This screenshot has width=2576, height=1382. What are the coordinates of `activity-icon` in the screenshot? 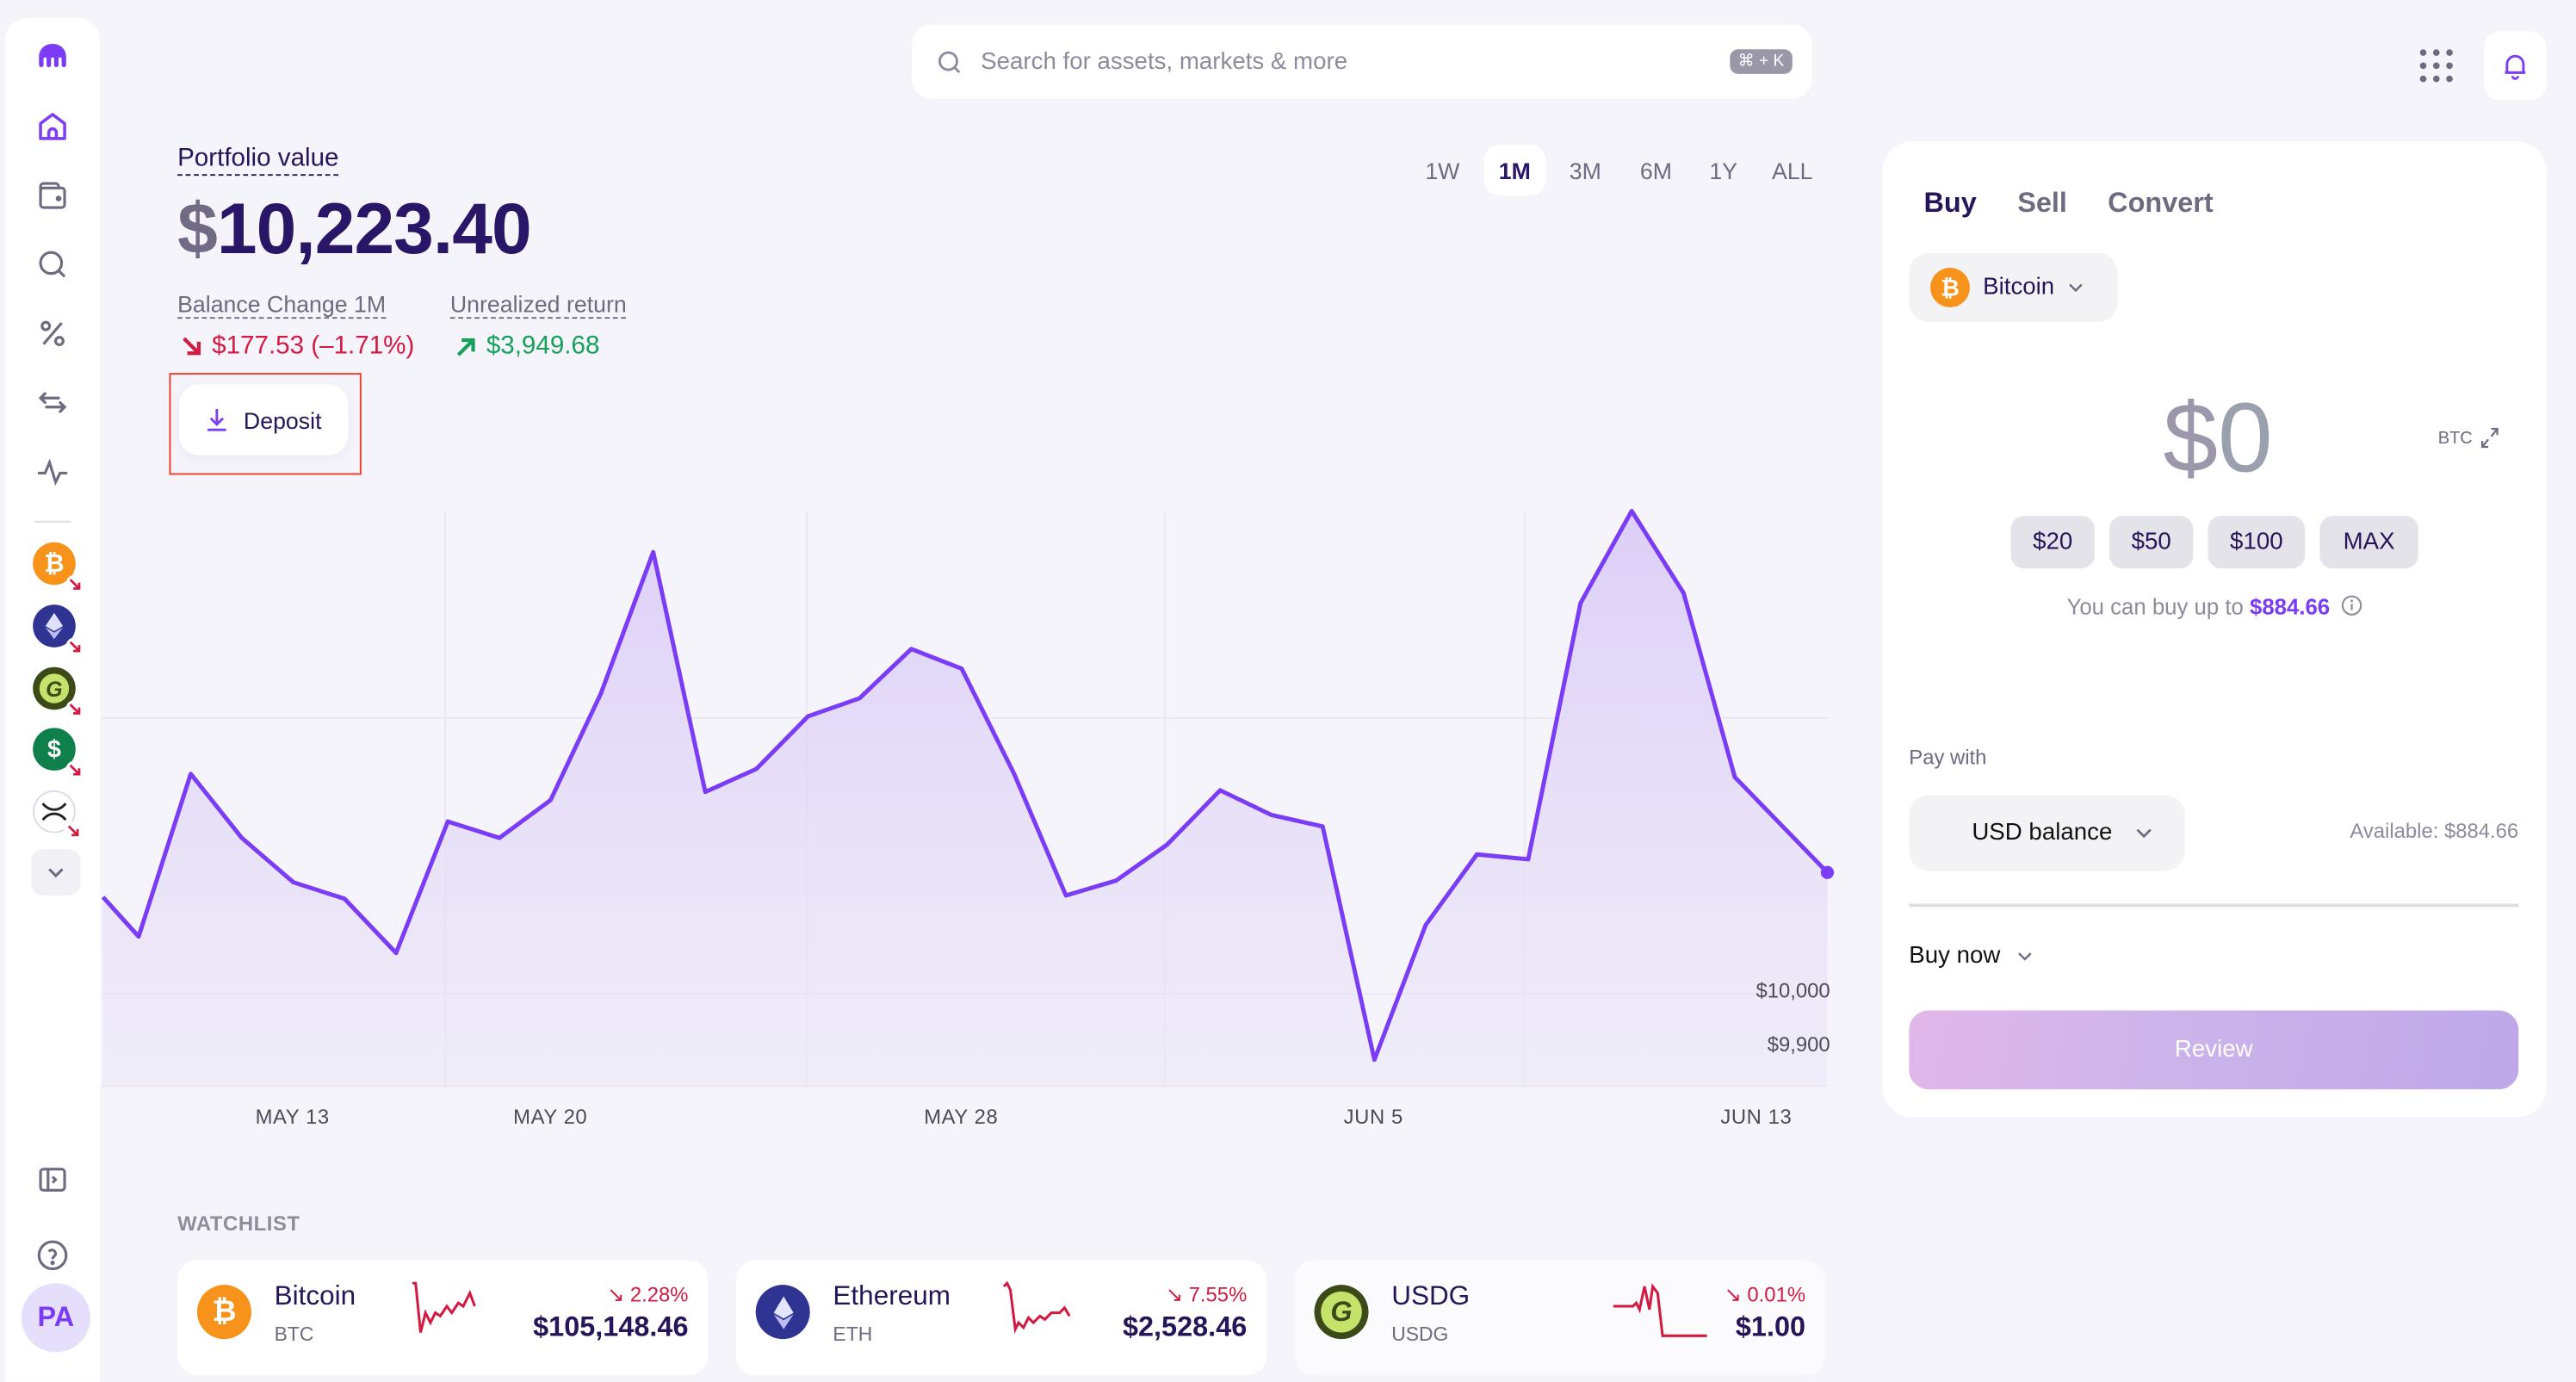 It's located at (53, 471).